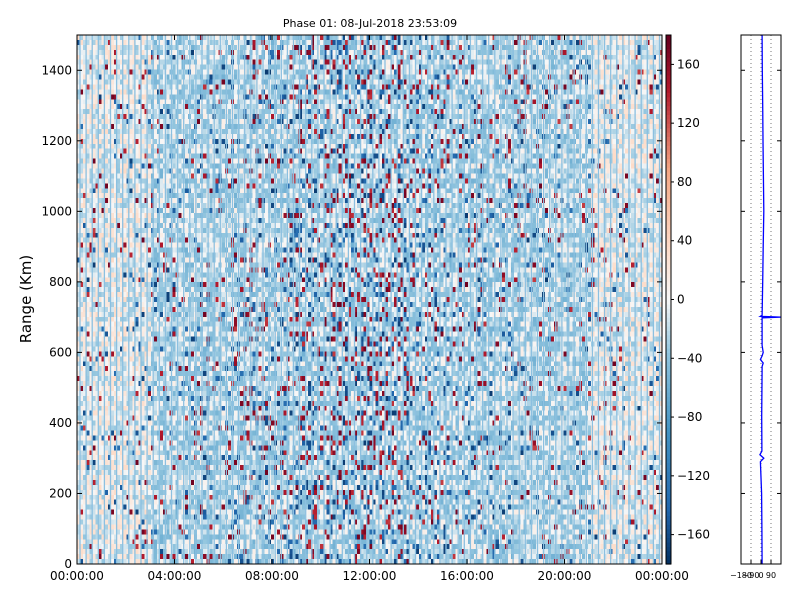  What do you see at coordinates (760, 575) in the screenshot?
I see `side-x-tick-label: 0` at bounding box center [760, 575].